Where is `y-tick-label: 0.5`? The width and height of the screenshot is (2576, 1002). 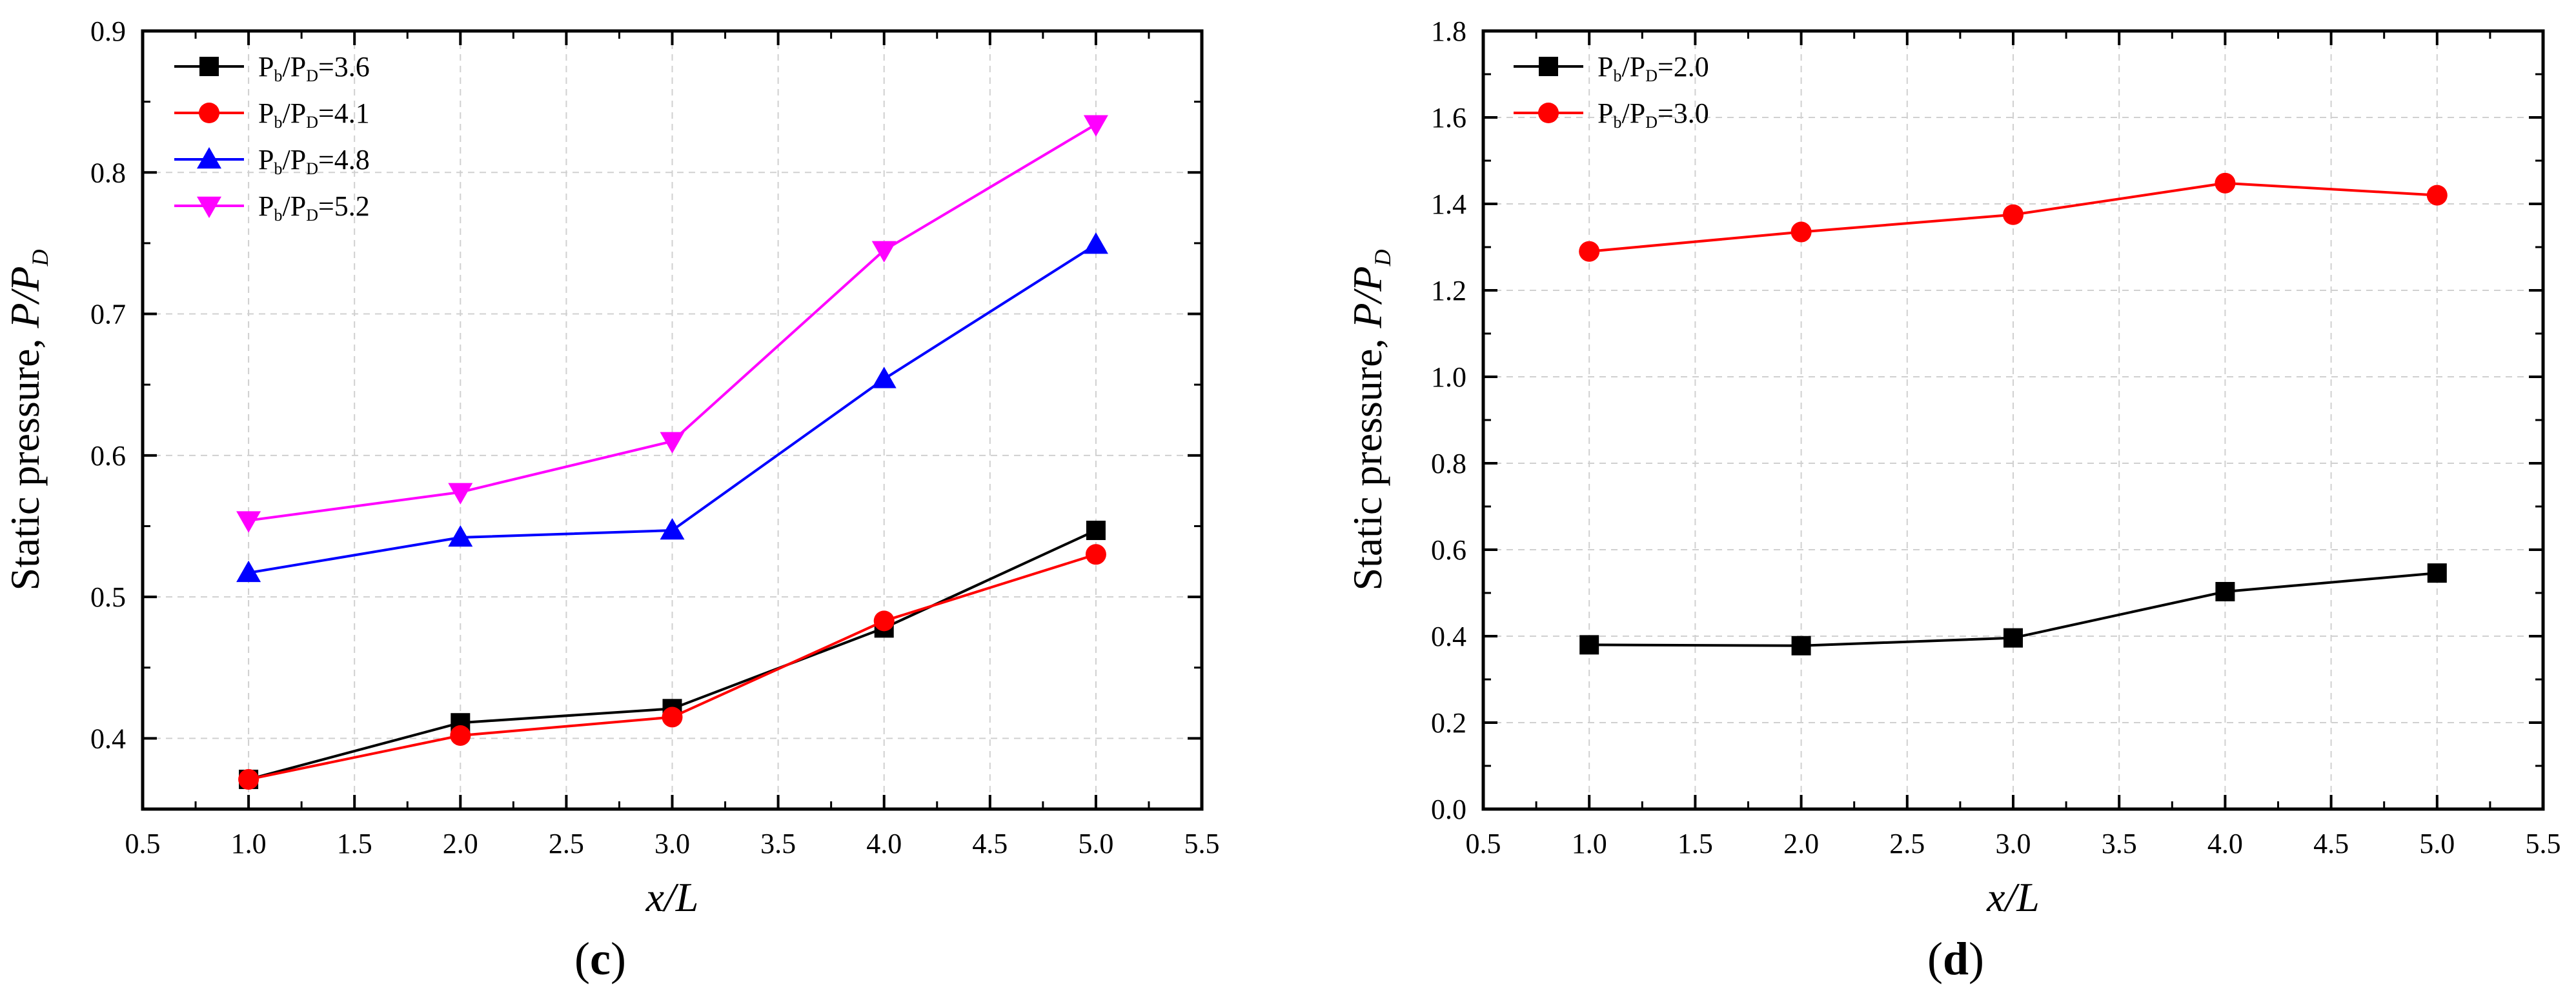
y-tick-label: 0.5 is located at coordinates (108, 597).